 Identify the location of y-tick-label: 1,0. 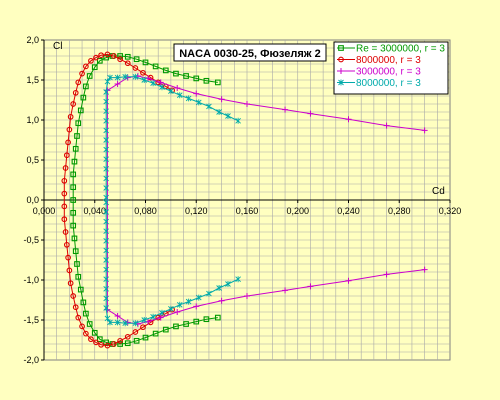
(32, 120).